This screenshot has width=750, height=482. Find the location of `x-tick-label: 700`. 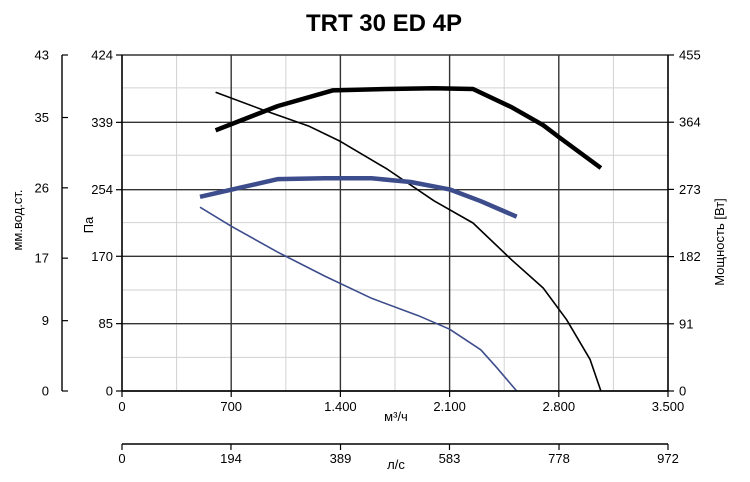

x-tick-label: 700 is located at coordinates (231, 406).